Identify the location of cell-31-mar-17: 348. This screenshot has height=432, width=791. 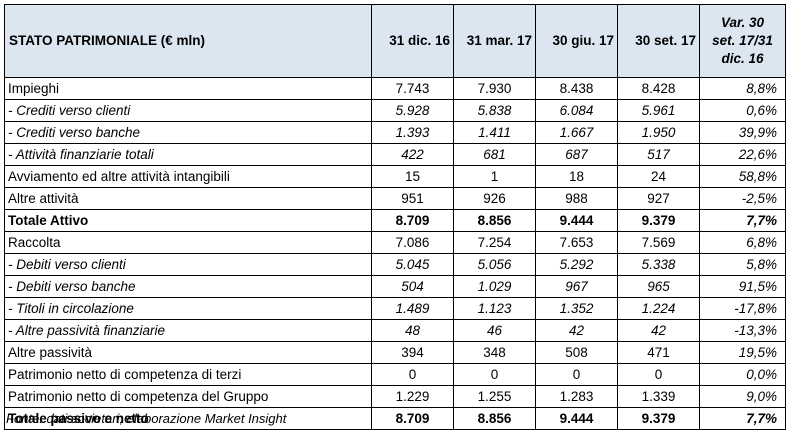
(494, 352).